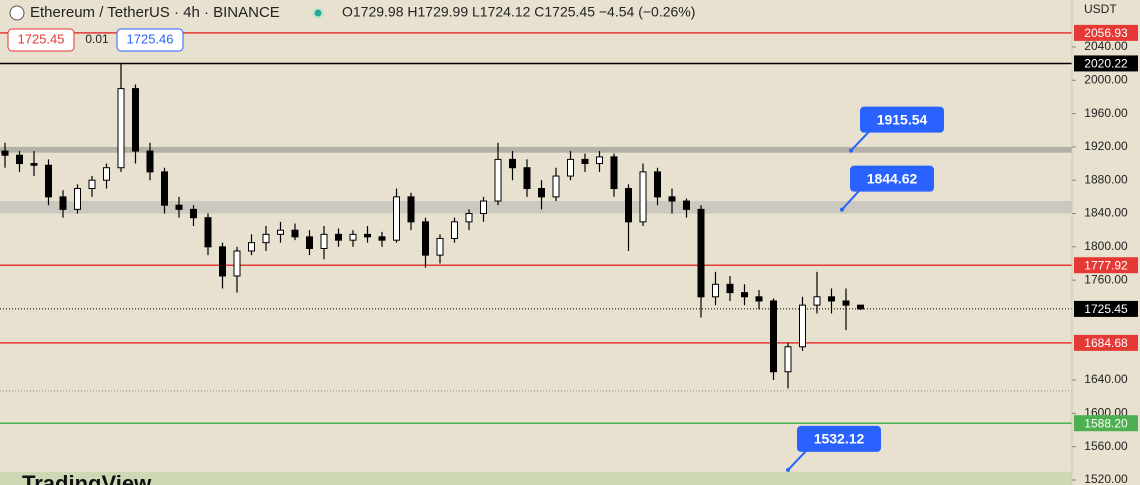 Image resolution: width=1140 pixels, height=485 pixels. I want to click on symbol-icon, so click(17, 13).